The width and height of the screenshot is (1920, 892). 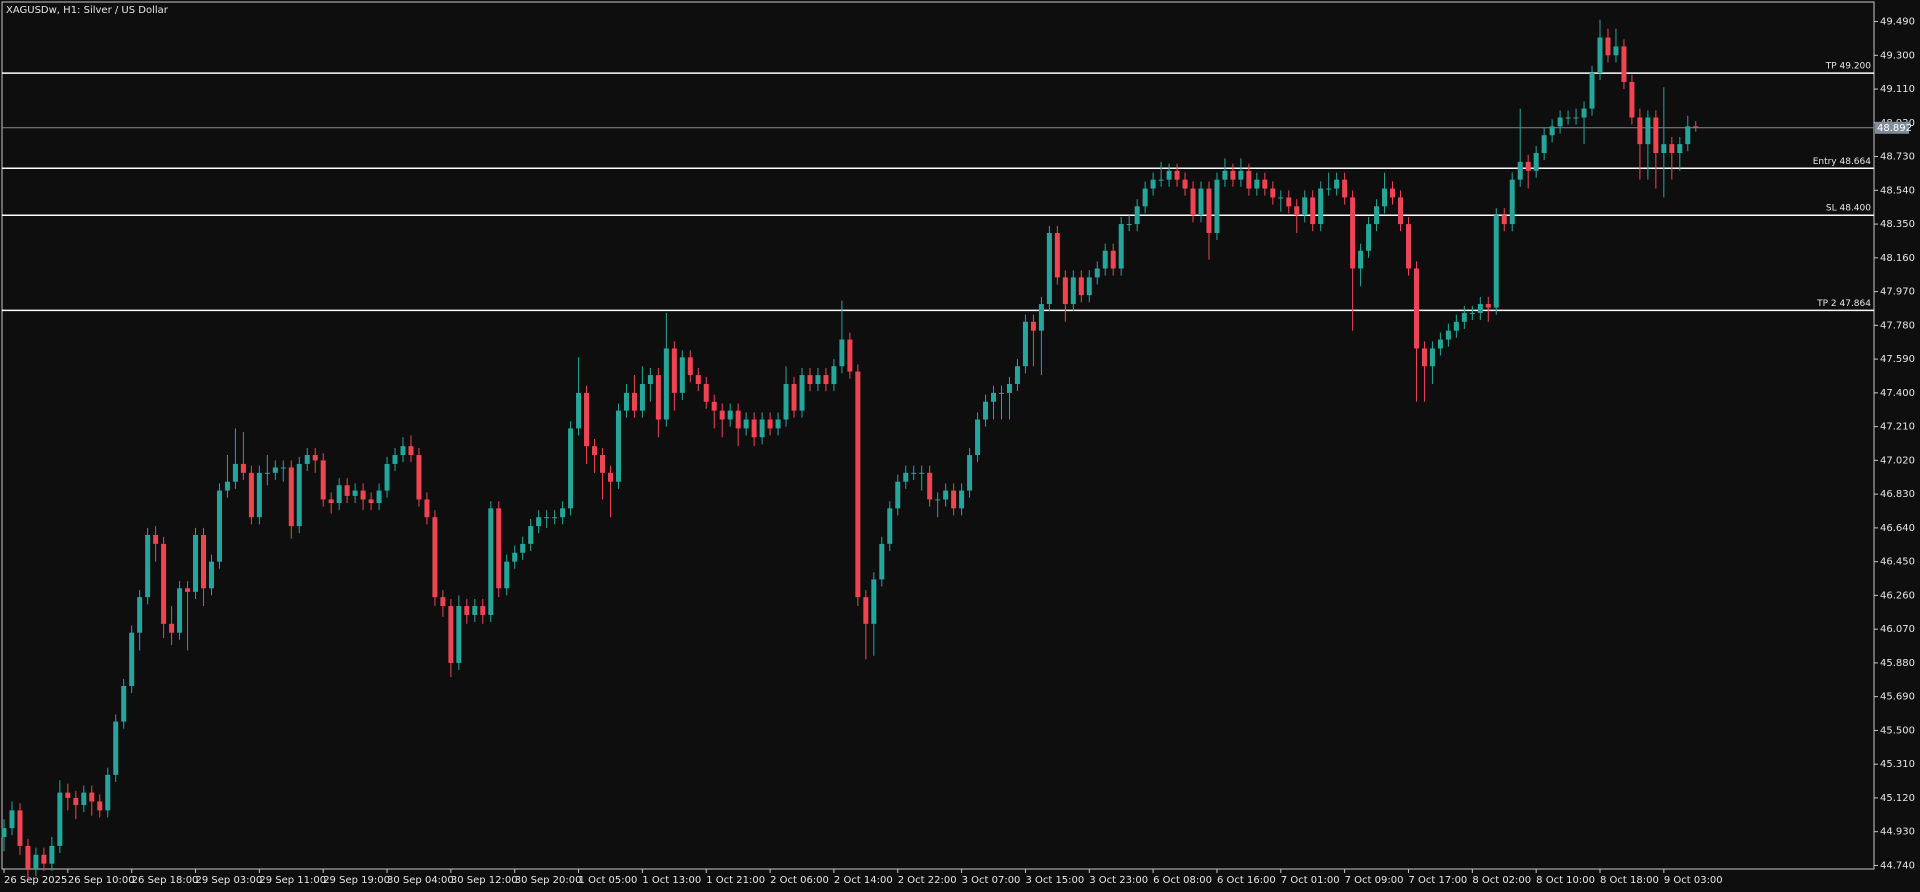 What do you see at coordinates (548, 880) in the screenshot?
I see `x-tick-label: 30 Sep 20:00` at bounding box center [548, 880].